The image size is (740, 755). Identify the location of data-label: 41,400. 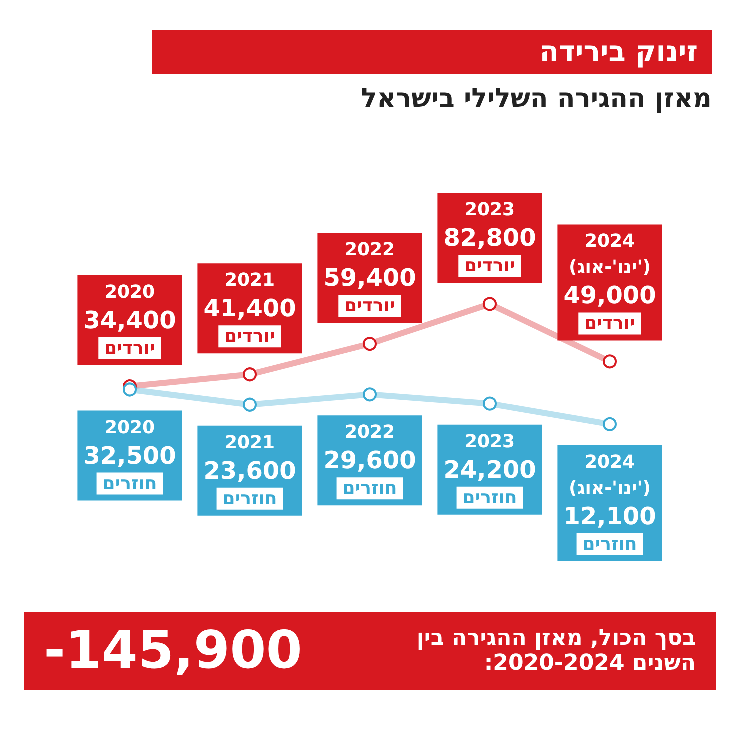
(250, 308).